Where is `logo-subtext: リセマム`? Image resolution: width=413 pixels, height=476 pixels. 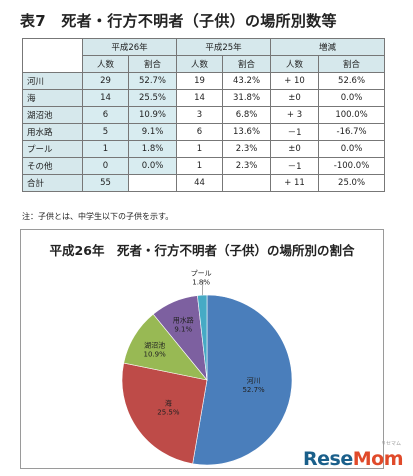
logo-subtext: リセマム is located at coordinates (390, 444).